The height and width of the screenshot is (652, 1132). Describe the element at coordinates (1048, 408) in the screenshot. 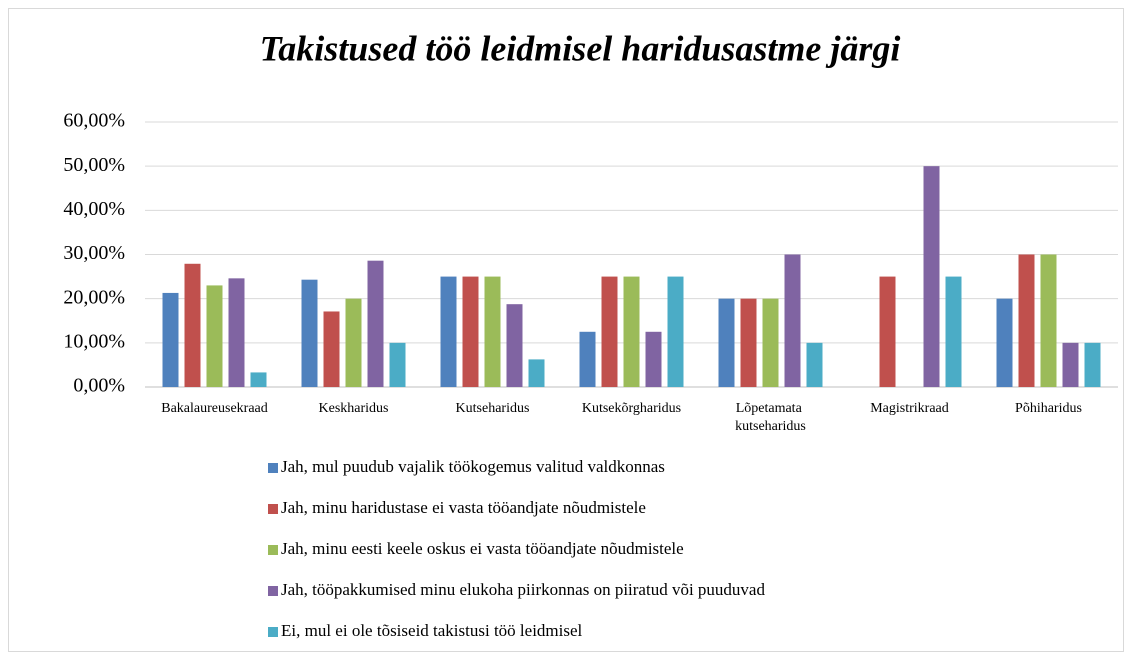

I see `x-tick-label: Põhiharidus` at that location.